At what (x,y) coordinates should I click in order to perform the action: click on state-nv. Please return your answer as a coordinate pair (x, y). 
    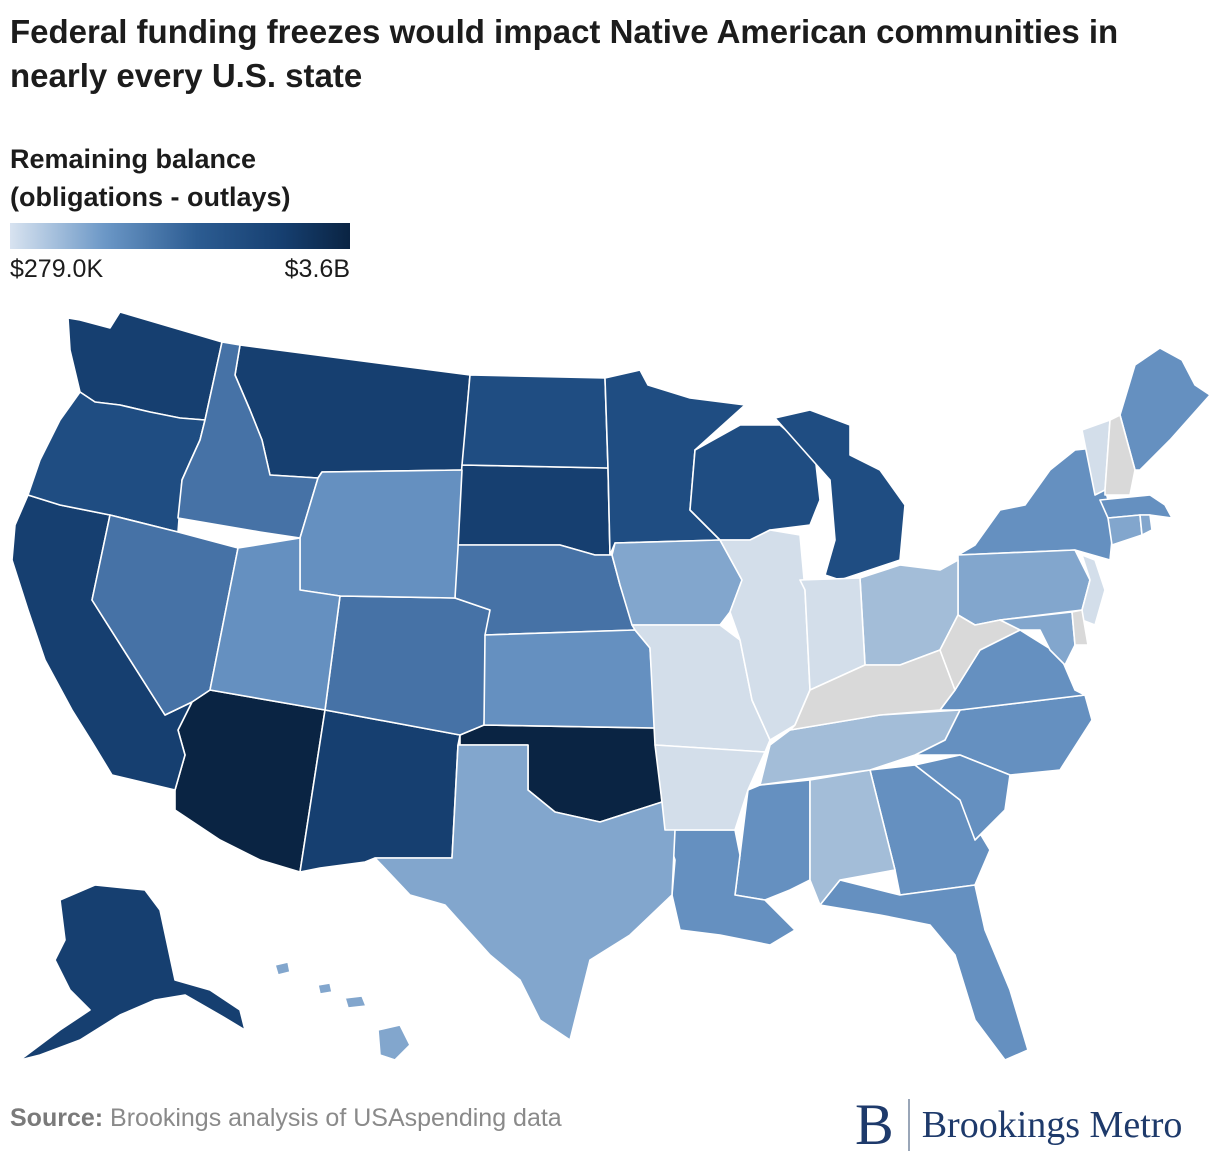
    Looking at the image, I should click on (165, 615).